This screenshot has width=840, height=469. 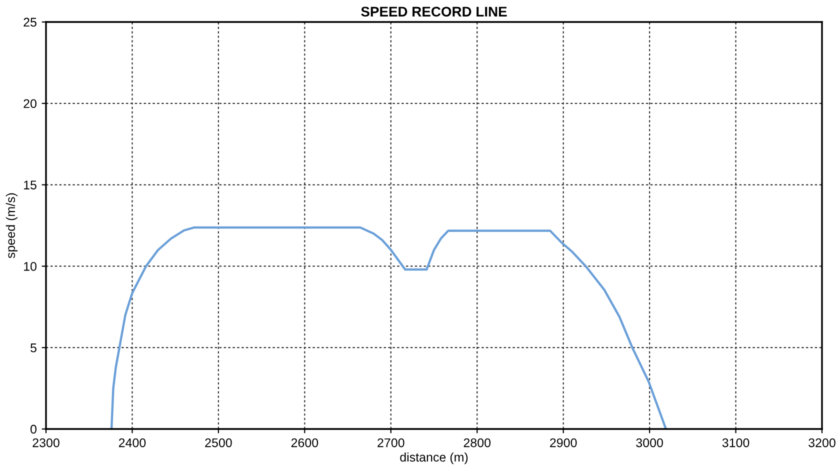 What do you see at coordinates (391, 443) in the screenshot?
I see `x-tick-label: 2700` at bounding box center [391, 443].